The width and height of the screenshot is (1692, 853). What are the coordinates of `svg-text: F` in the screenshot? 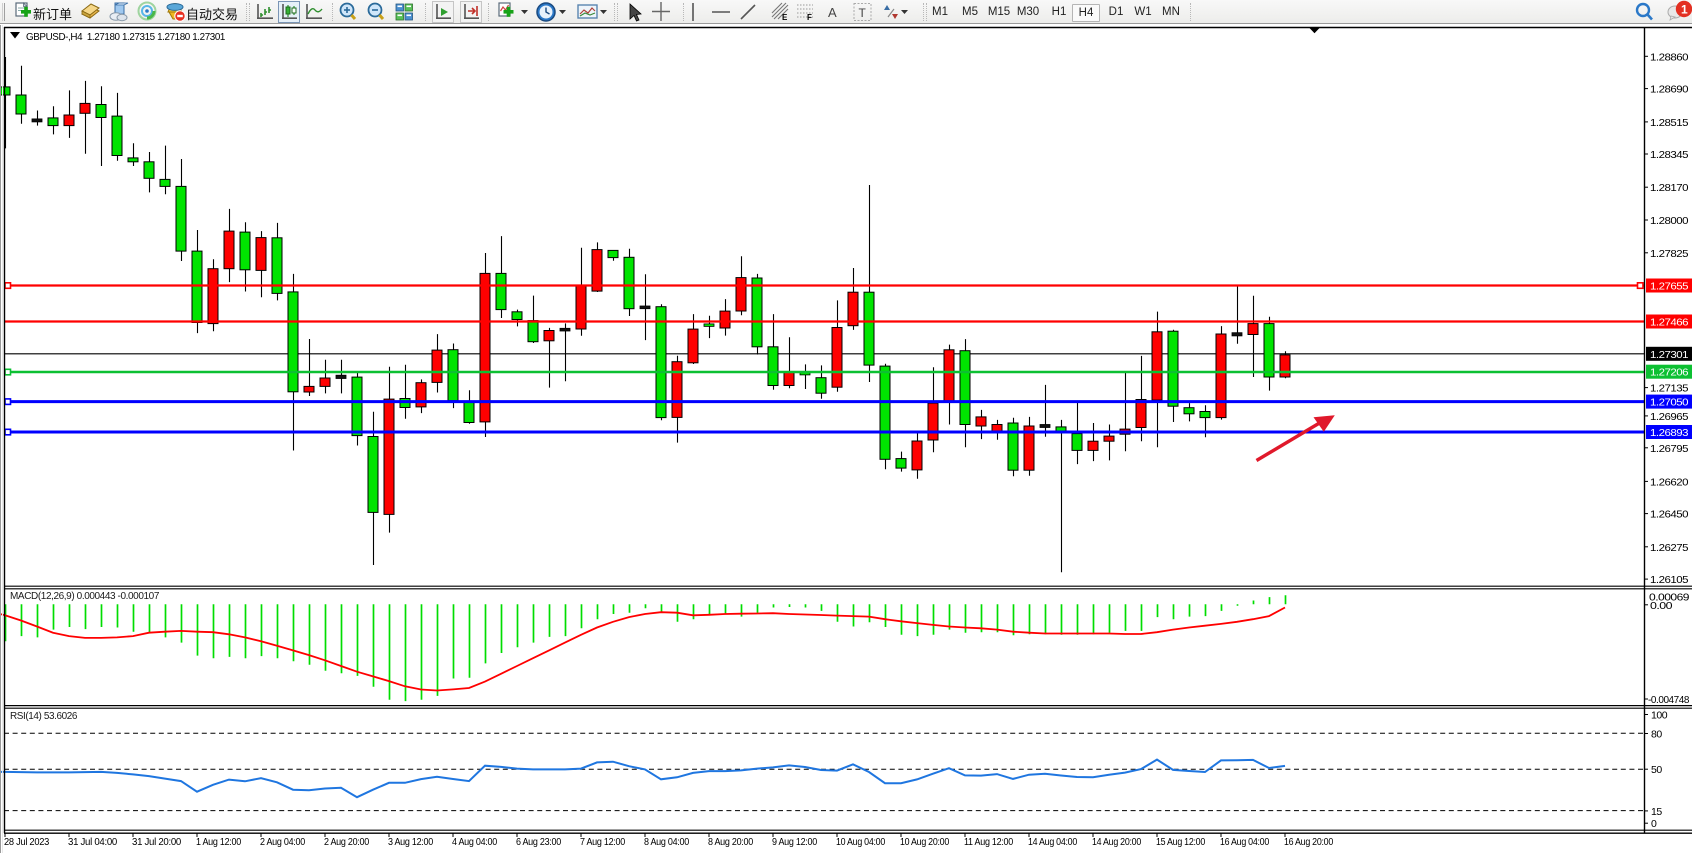 It's located at (809, 17).